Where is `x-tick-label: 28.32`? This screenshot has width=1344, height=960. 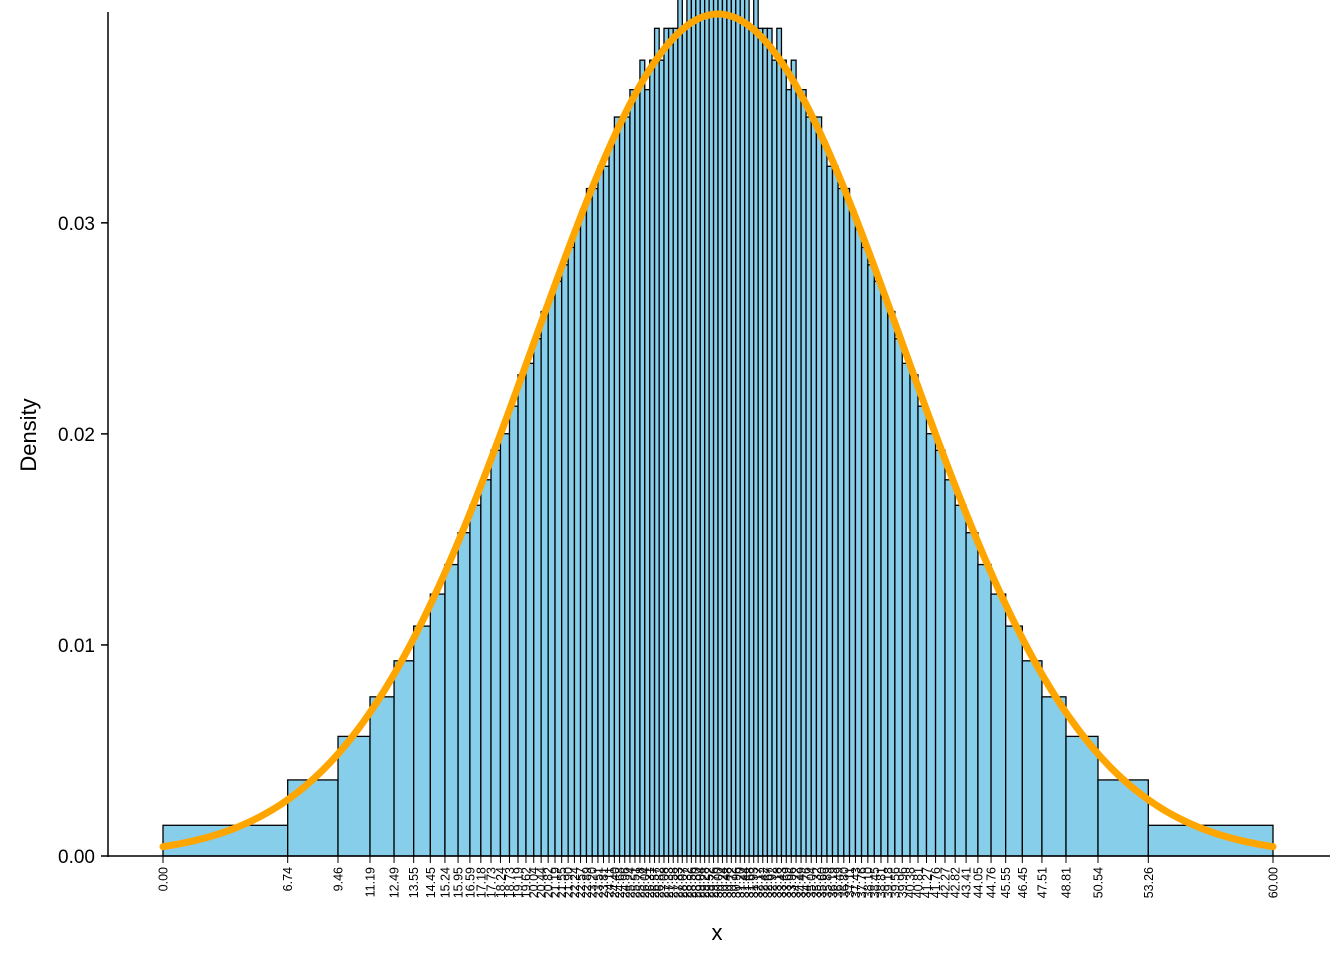 x-tick-label: 28.32 is located at coordinates (687, 882).